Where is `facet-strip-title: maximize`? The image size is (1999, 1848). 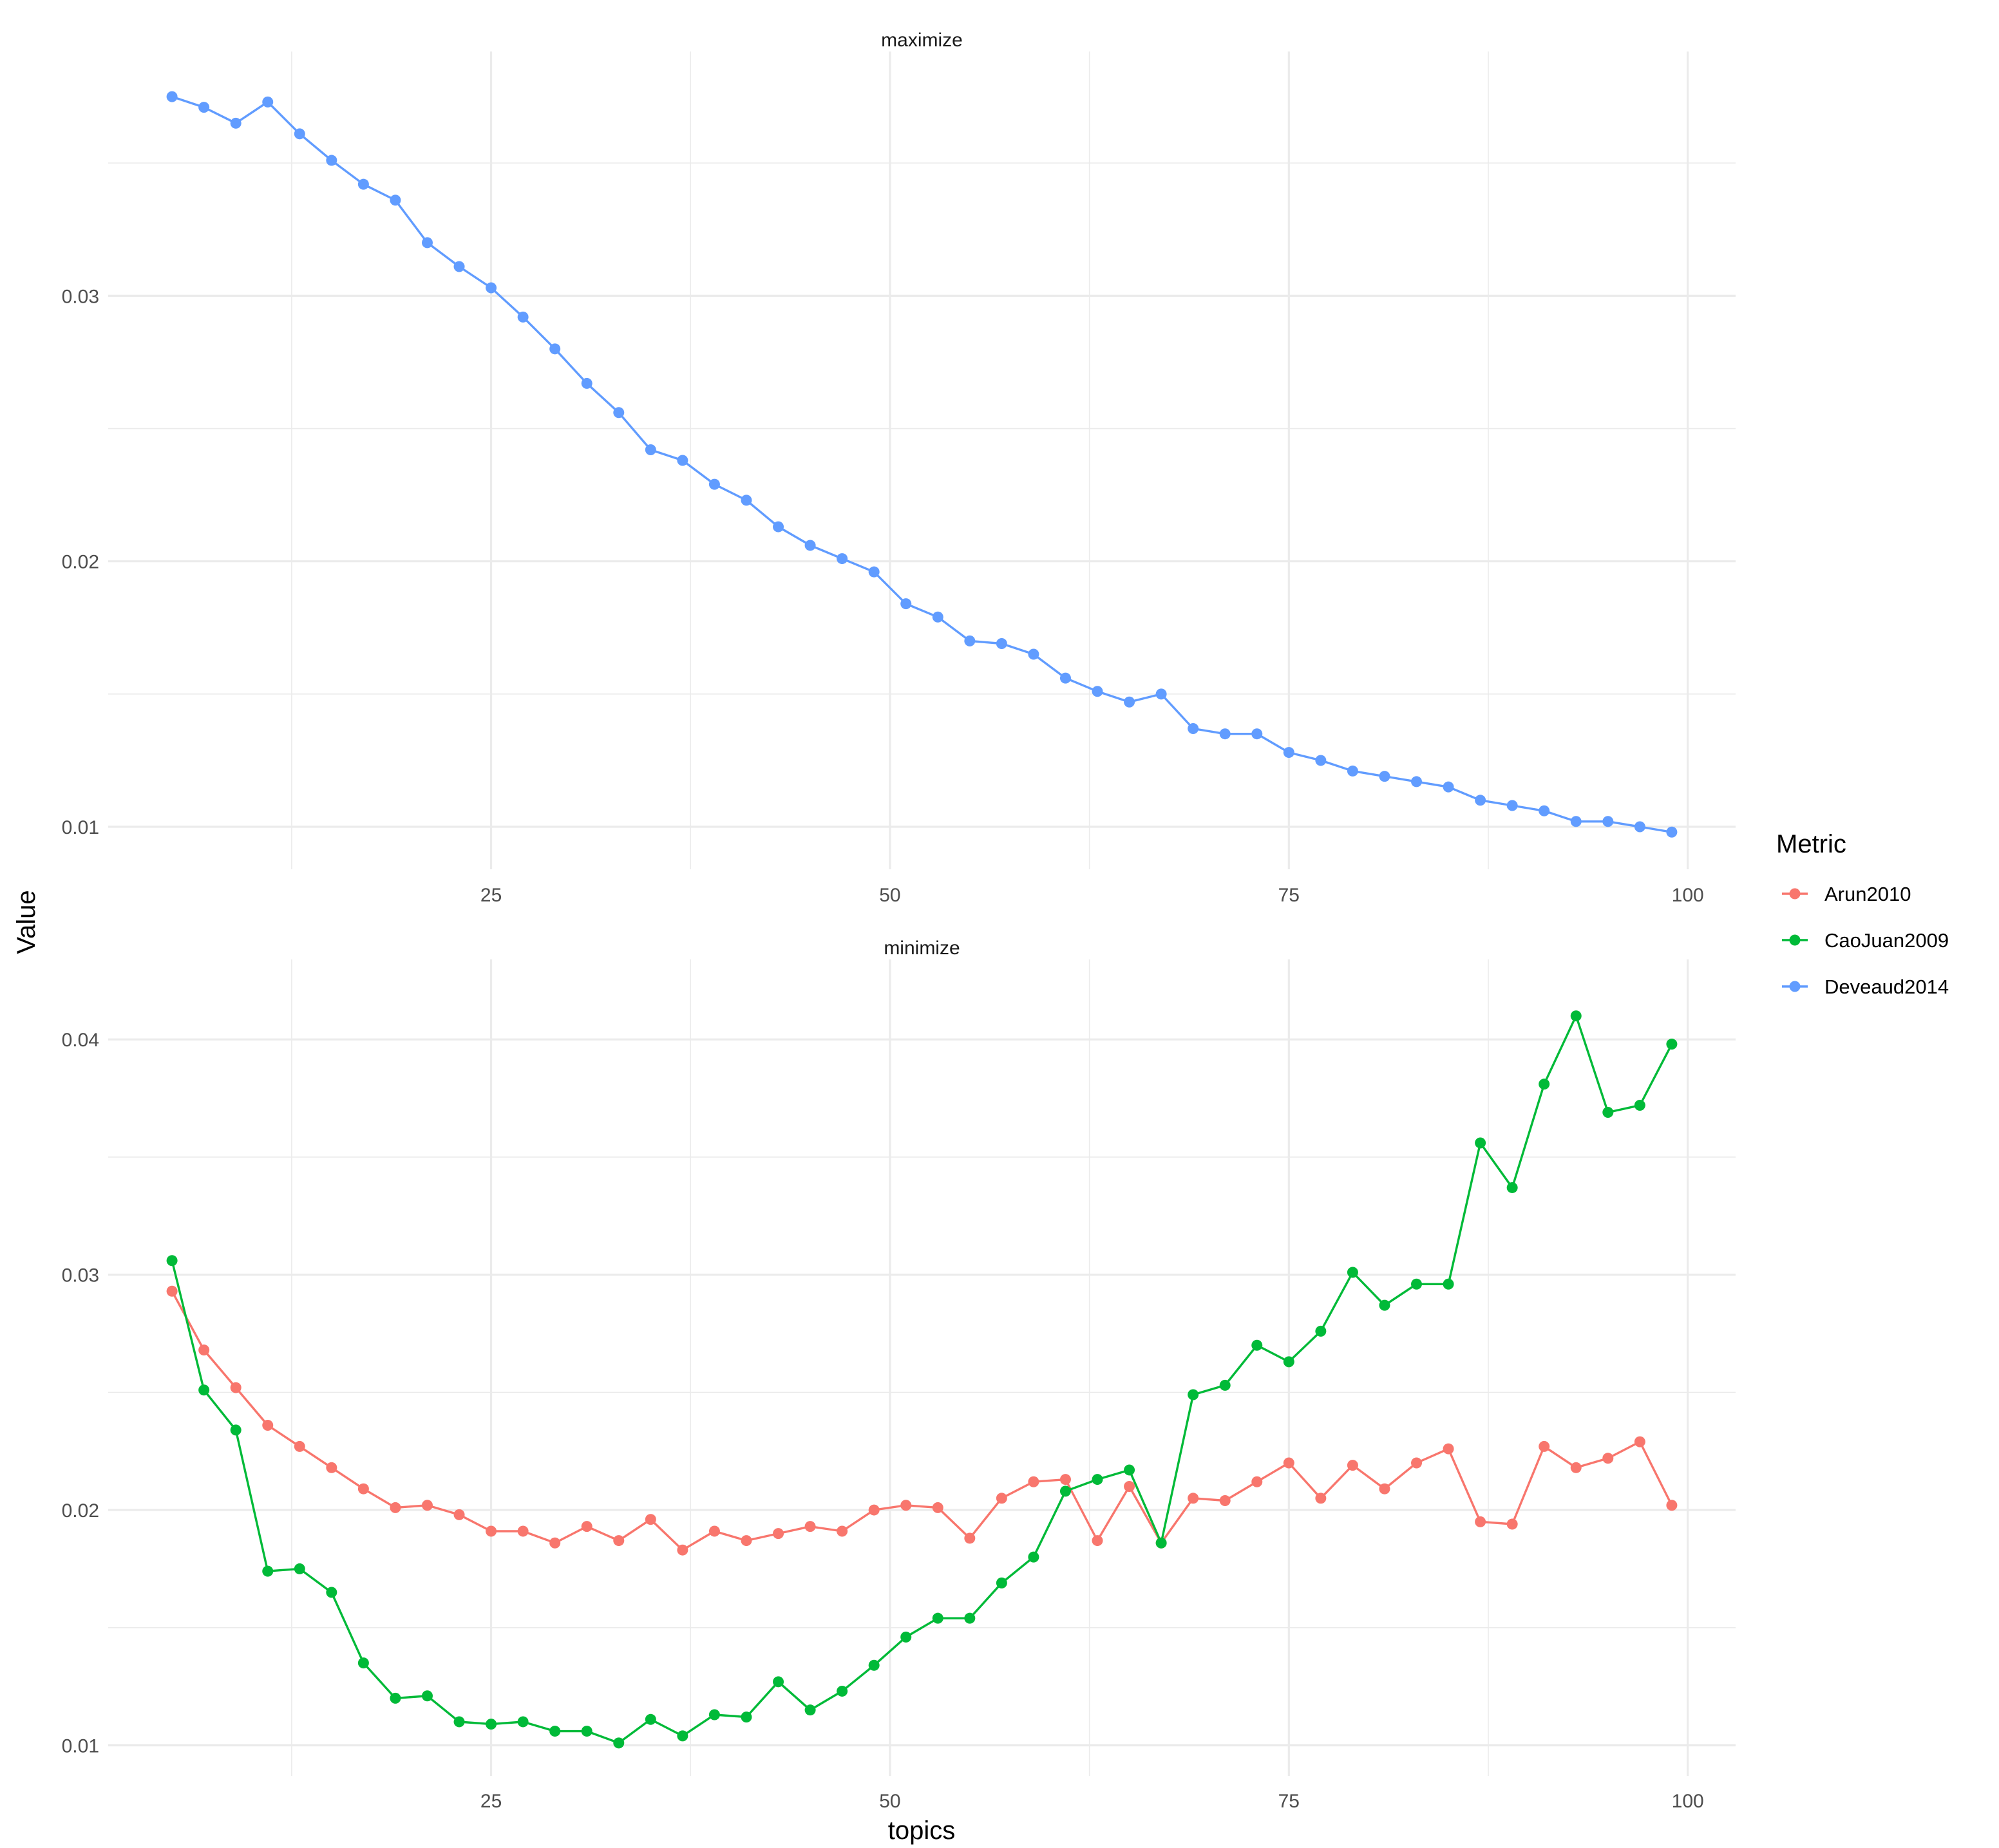
facet-strip-title: maximize is located at coordinates (922, 40).